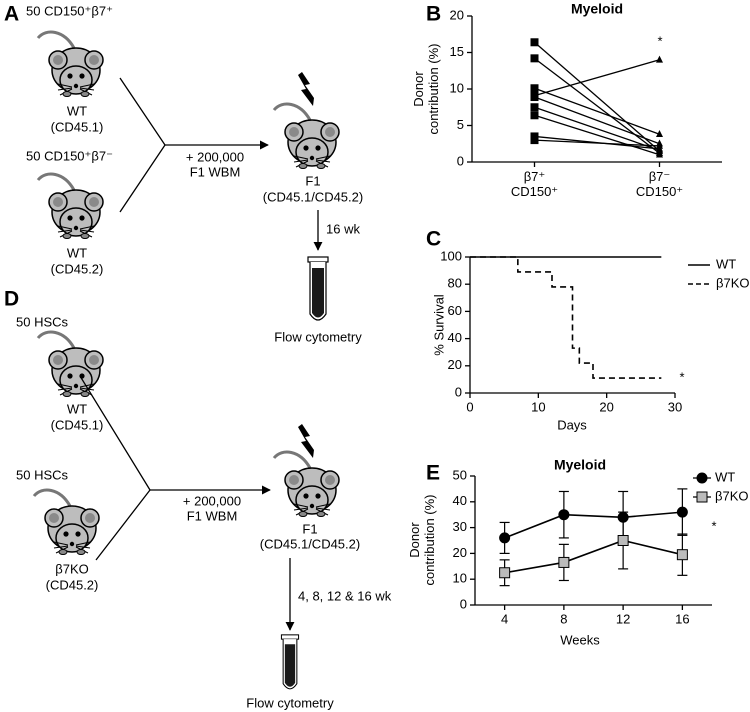 Image resolution: width=750 pixels, height=712 pixels. Describe the element at coordinates (69, 155) in the screenshot. I see `donor-label: 50 CD150⁺β7⁻` at that location.